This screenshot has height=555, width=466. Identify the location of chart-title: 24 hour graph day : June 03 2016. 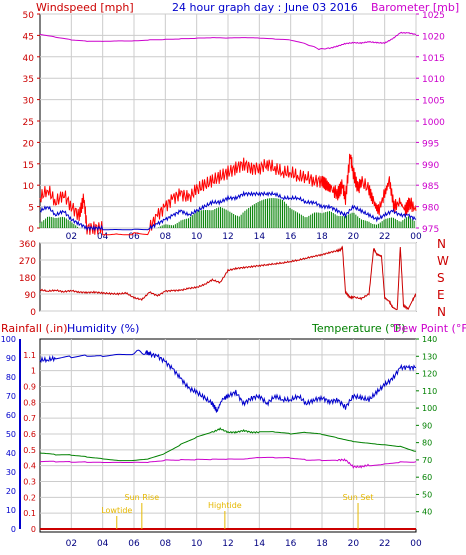
(265, 7).